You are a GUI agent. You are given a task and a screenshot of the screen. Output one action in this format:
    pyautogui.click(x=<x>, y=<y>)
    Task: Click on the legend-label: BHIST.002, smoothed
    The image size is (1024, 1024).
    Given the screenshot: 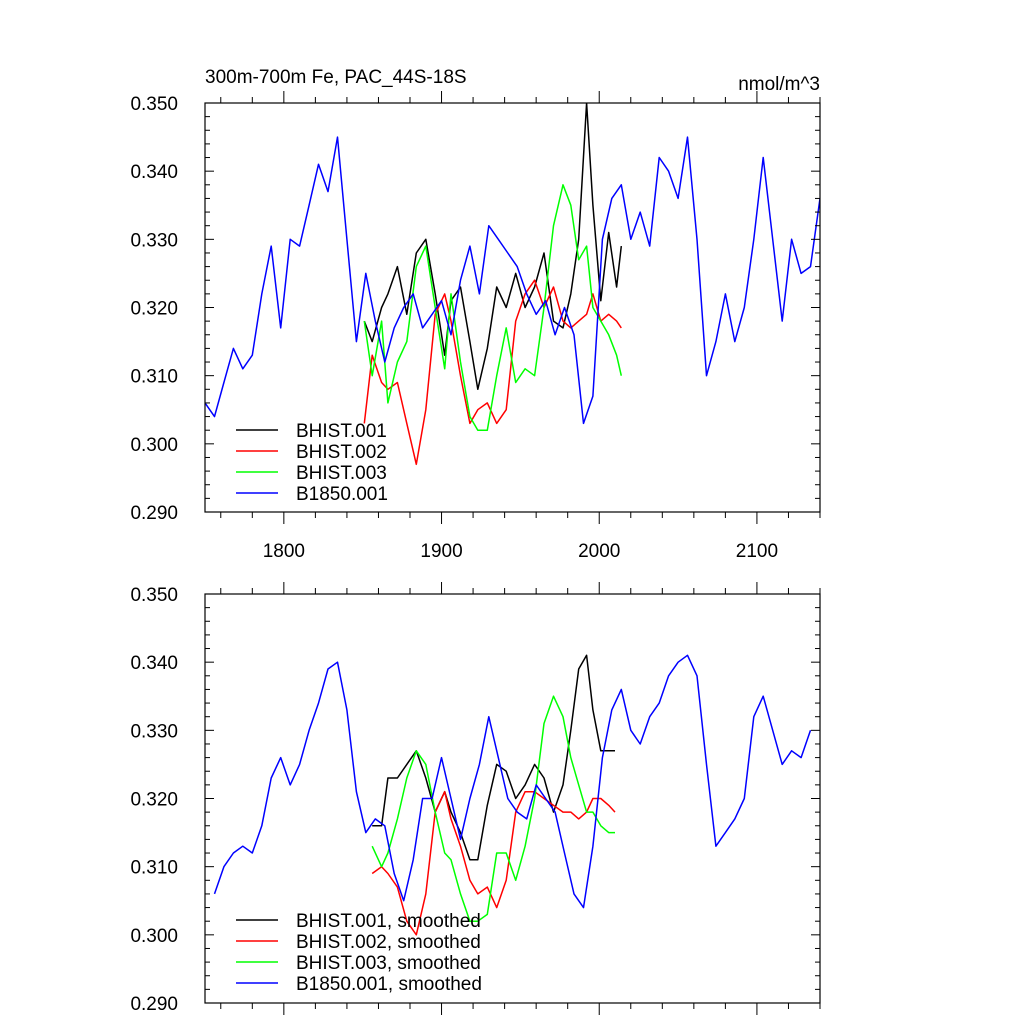 What is the action you would take?
    pyautogui.click(x=388, y=942)
    